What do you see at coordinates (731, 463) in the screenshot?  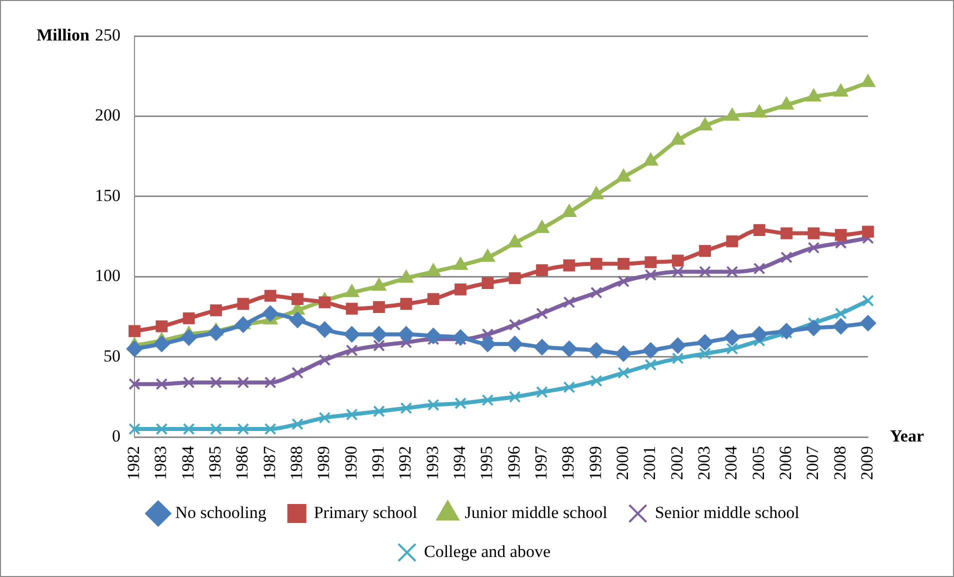 I see `x-tick-label: 2004` at bounding box center [731, 463].